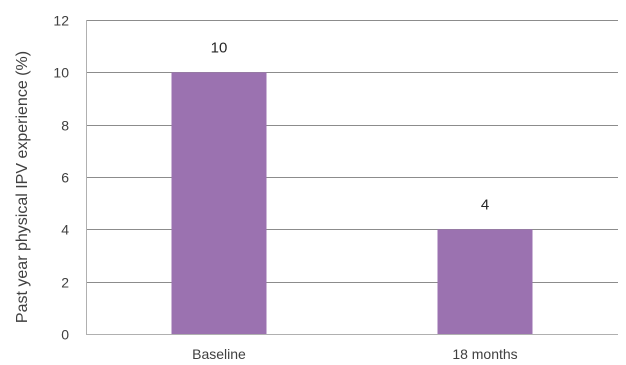 This screenshot has width=626, height=365. Describe the element at coordinates (65, 126) in the screenshot. I see `y-tick-label: 8` at that location.